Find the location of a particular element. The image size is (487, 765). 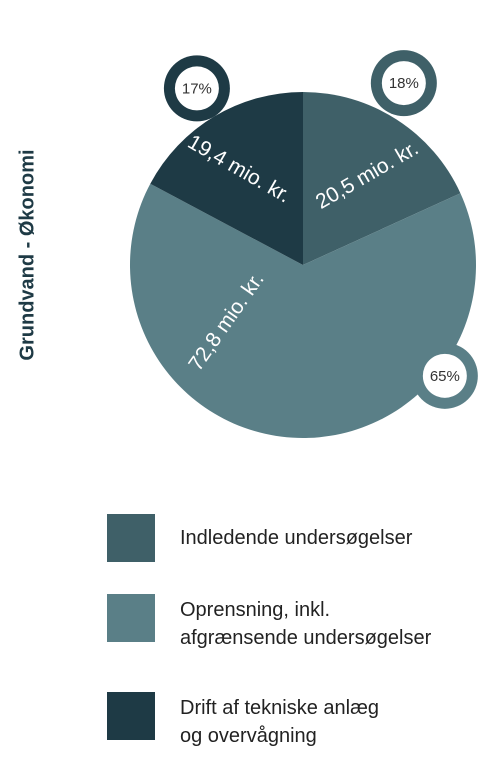

share-label: 65% is located at coordinates (445, 376).